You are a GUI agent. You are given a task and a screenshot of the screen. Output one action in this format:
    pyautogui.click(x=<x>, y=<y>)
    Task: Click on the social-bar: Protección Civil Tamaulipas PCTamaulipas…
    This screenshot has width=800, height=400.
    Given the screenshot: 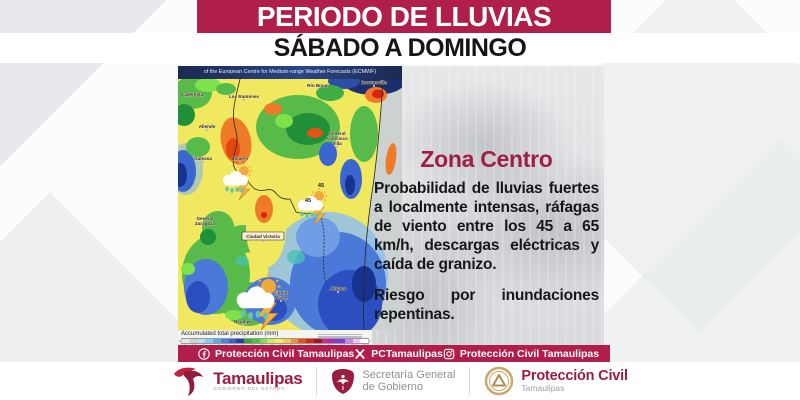 What is the action you would take?
    pyautogui.click(x=394, y=353)
    